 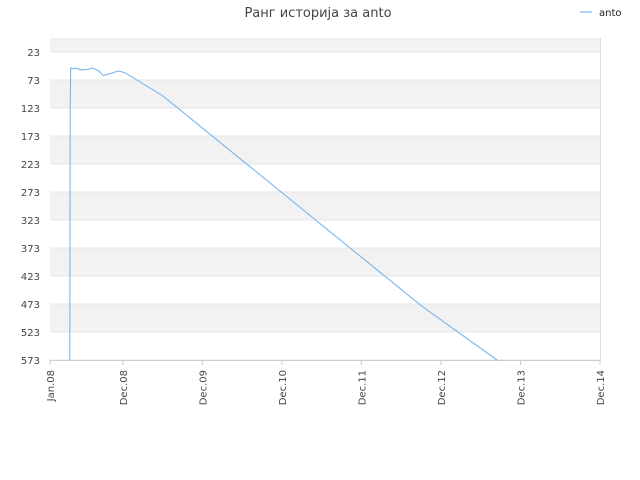 What do you see at coordinates (51, 386) in the screenshot?
I see `x-tick-label: Jan.08` at bounding box center [51, 386].